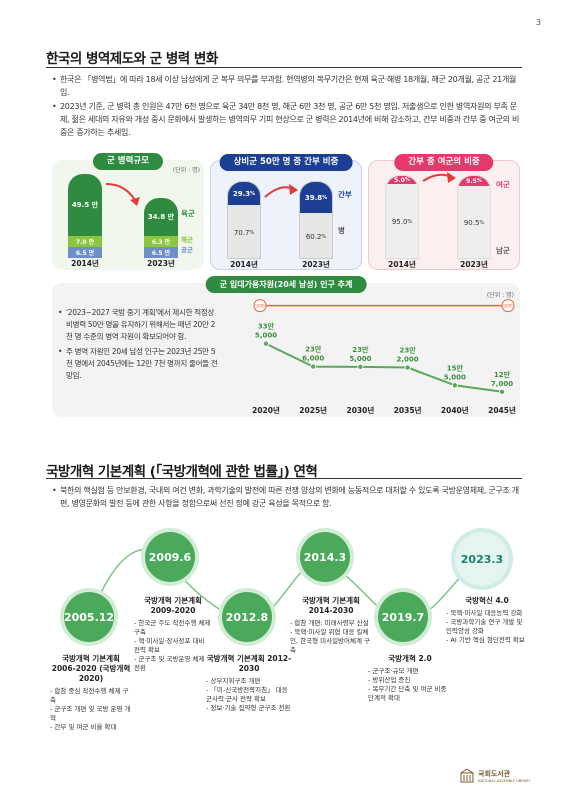 The image size is (566, 800). Describe the element at coordinates (187, 240) in the screenshot. I see `legend-navy: 해군` at that location.